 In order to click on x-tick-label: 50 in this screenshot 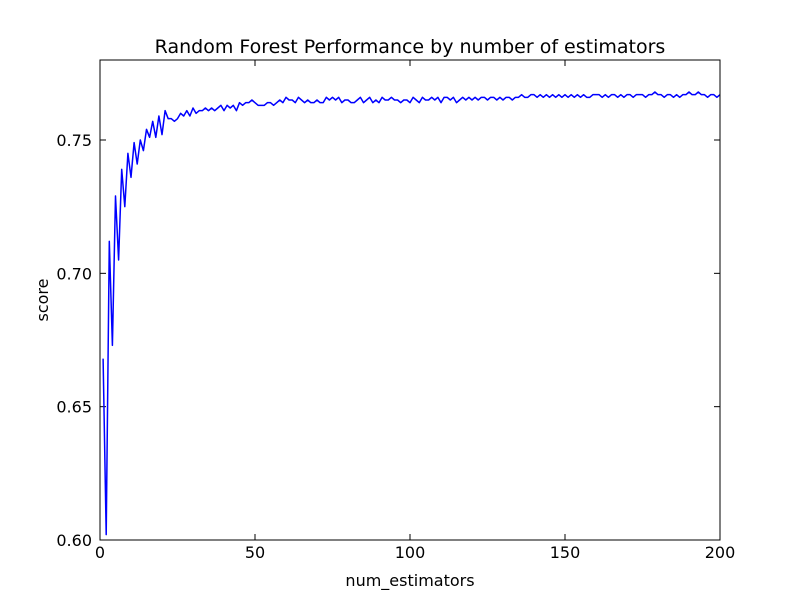, I will do `click(255, 552)`.